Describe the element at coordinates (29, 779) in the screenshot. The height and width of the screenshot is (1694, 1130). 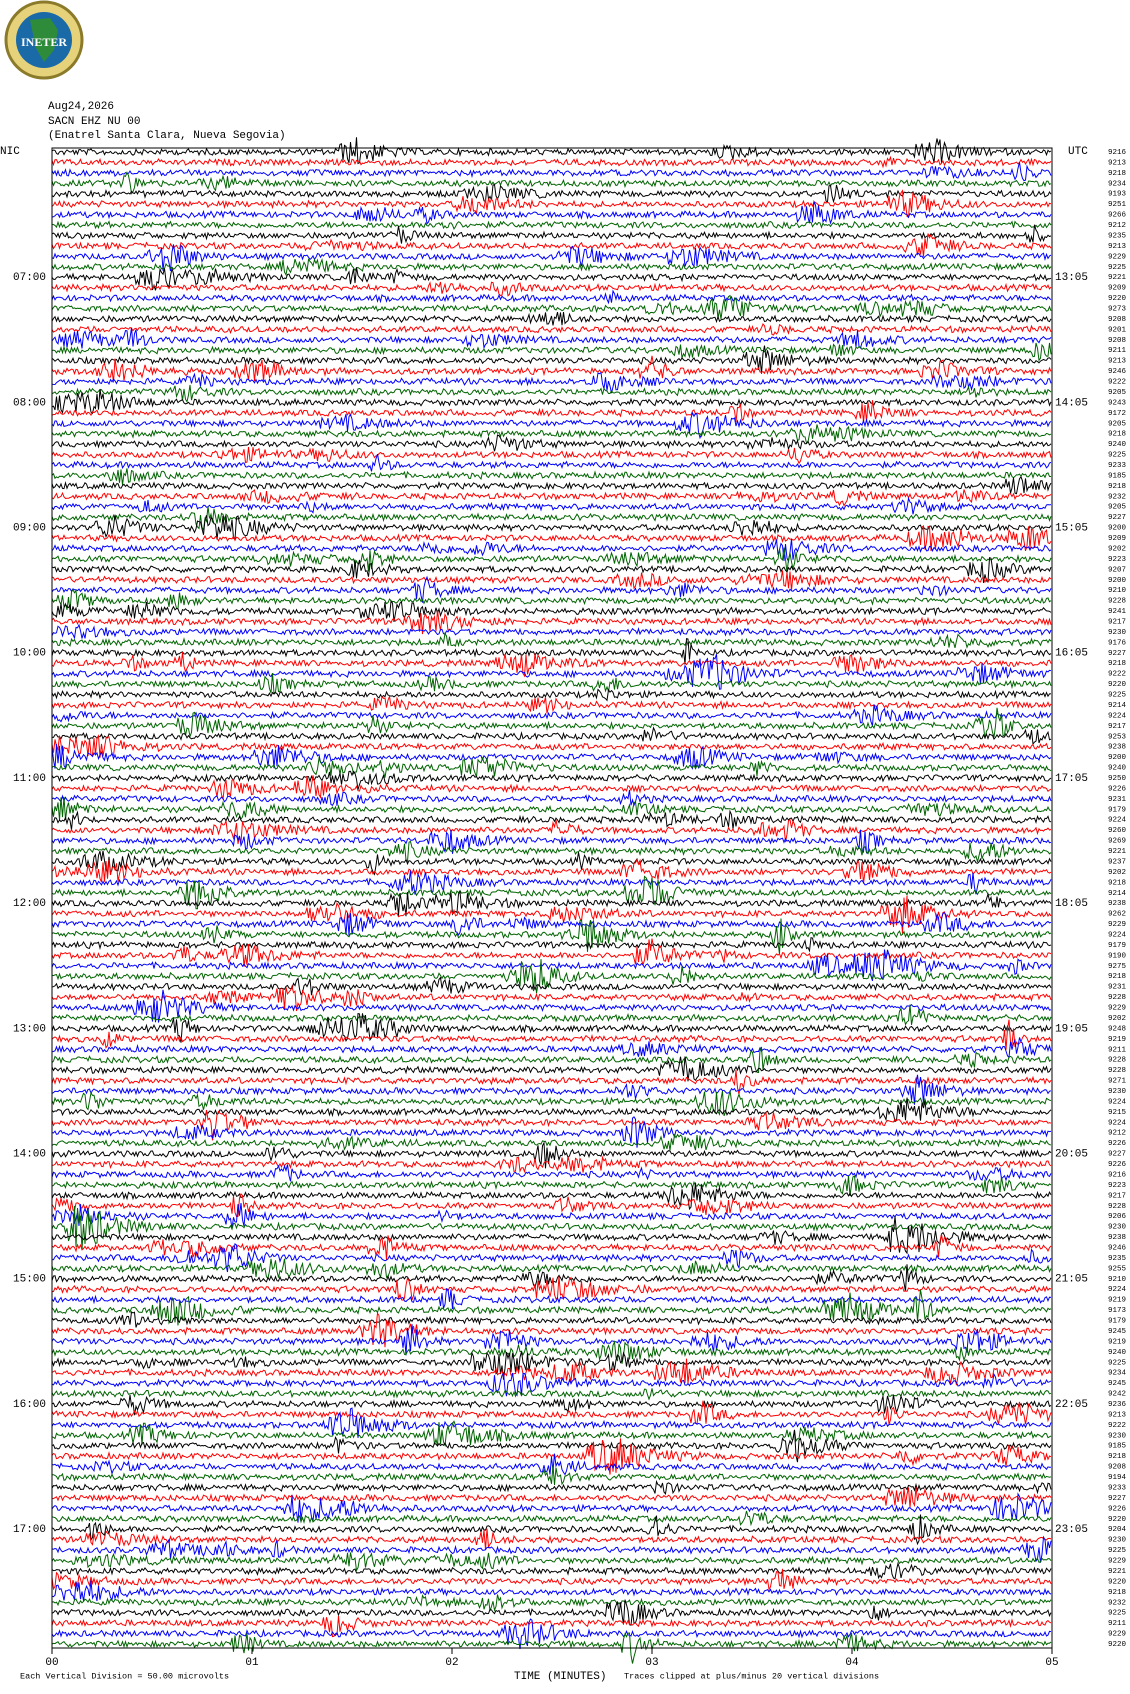
I see `left-time-label: 11:00` at that location.